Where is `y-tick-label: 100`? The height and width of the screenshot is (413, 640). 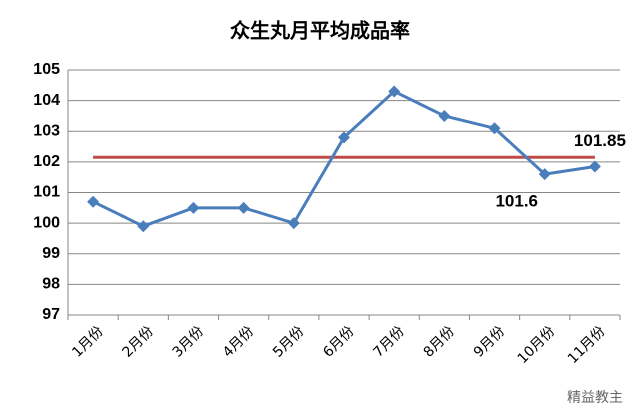 y-tick-label: 100 is located at coordinates (46, 222).